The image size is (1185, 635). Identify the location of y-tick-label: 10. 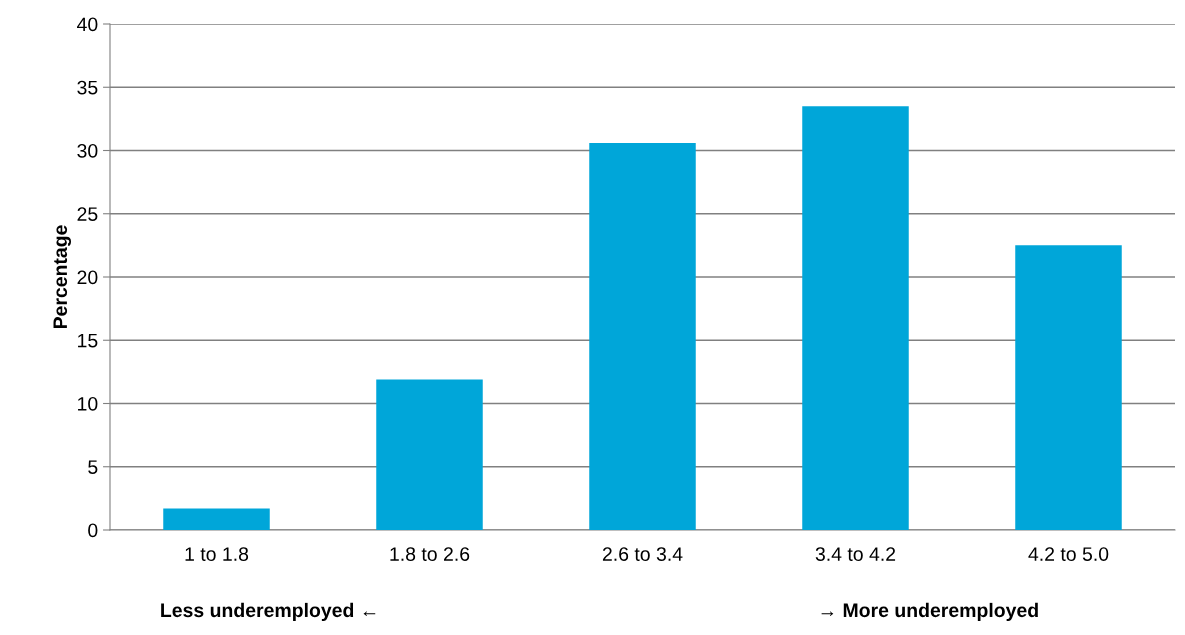
(88, 403).